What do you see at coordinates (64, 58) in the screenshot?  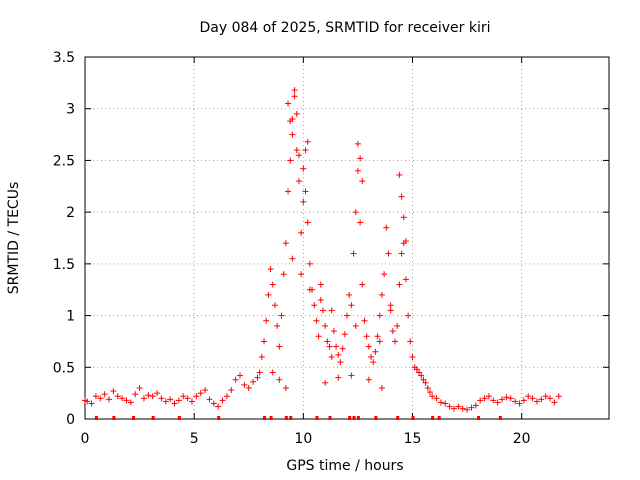 I see `y-tick-label: 3.5` at bounding box center [64, 58].